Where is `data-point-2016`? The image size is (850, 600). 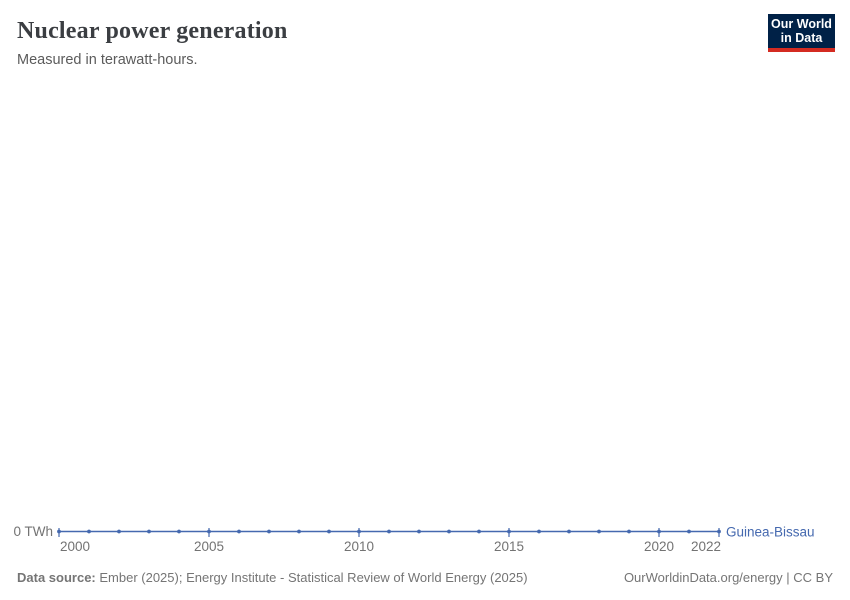 data-point-2016 is located at coordinates (539, 531).